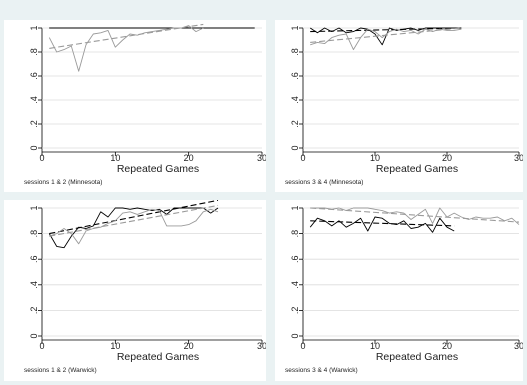 The height and width of the screenshot is (385, 527). What do you see at coordinates (60, 370) in the screenshot?
I see `panel-note: sessions 1 & 2 (Warwick)` at bounding box center [60, 370].